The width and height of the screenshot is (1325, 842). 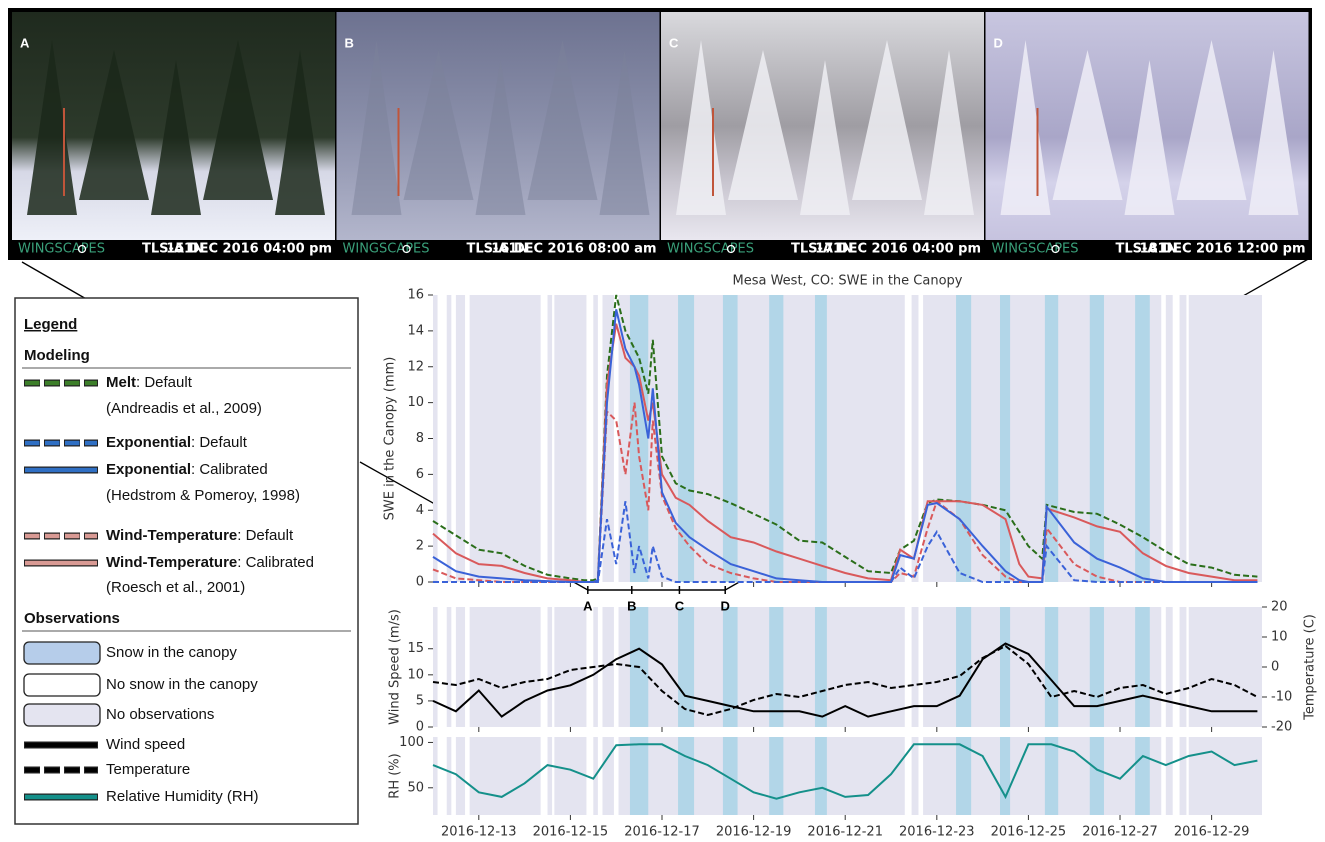 I want to click on y-axis-label: RH (%), so click(x=395, y=775).